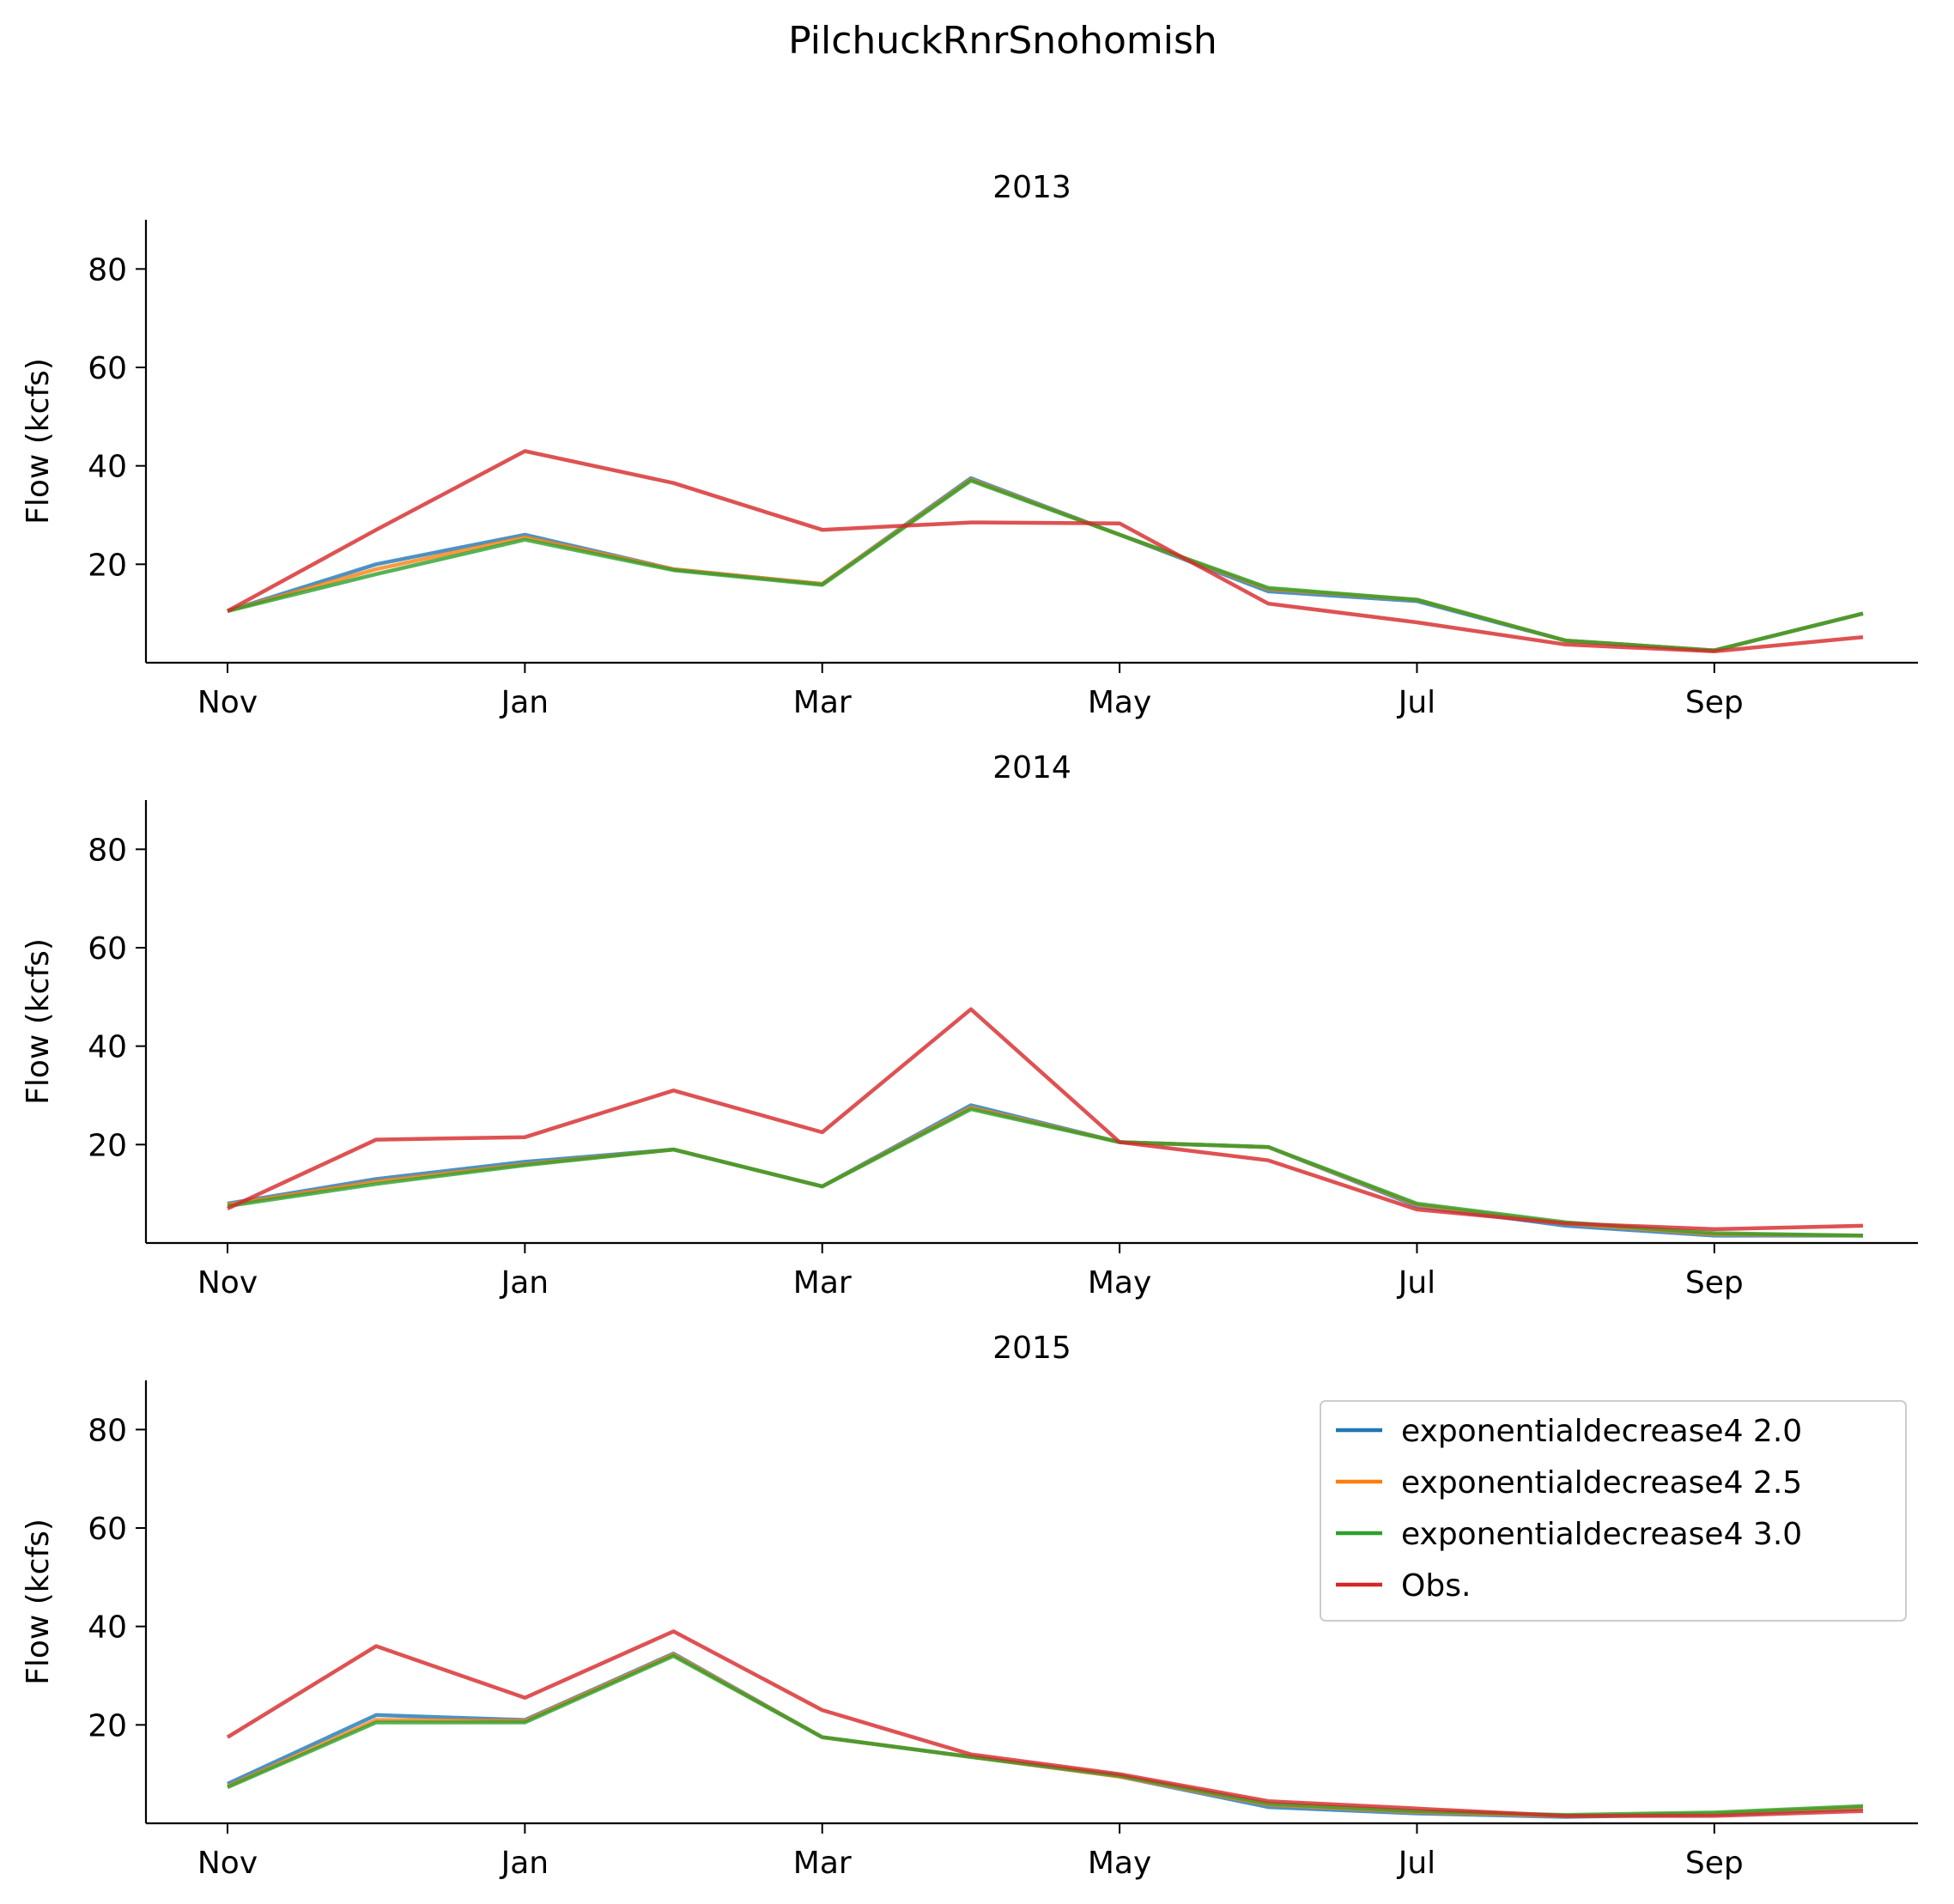  What do you see at coordinates (1601, 1432) in the screenshot?
I see `legend-label: exponentialdecrease4 2.0` at bounding box center [1601, 1432].